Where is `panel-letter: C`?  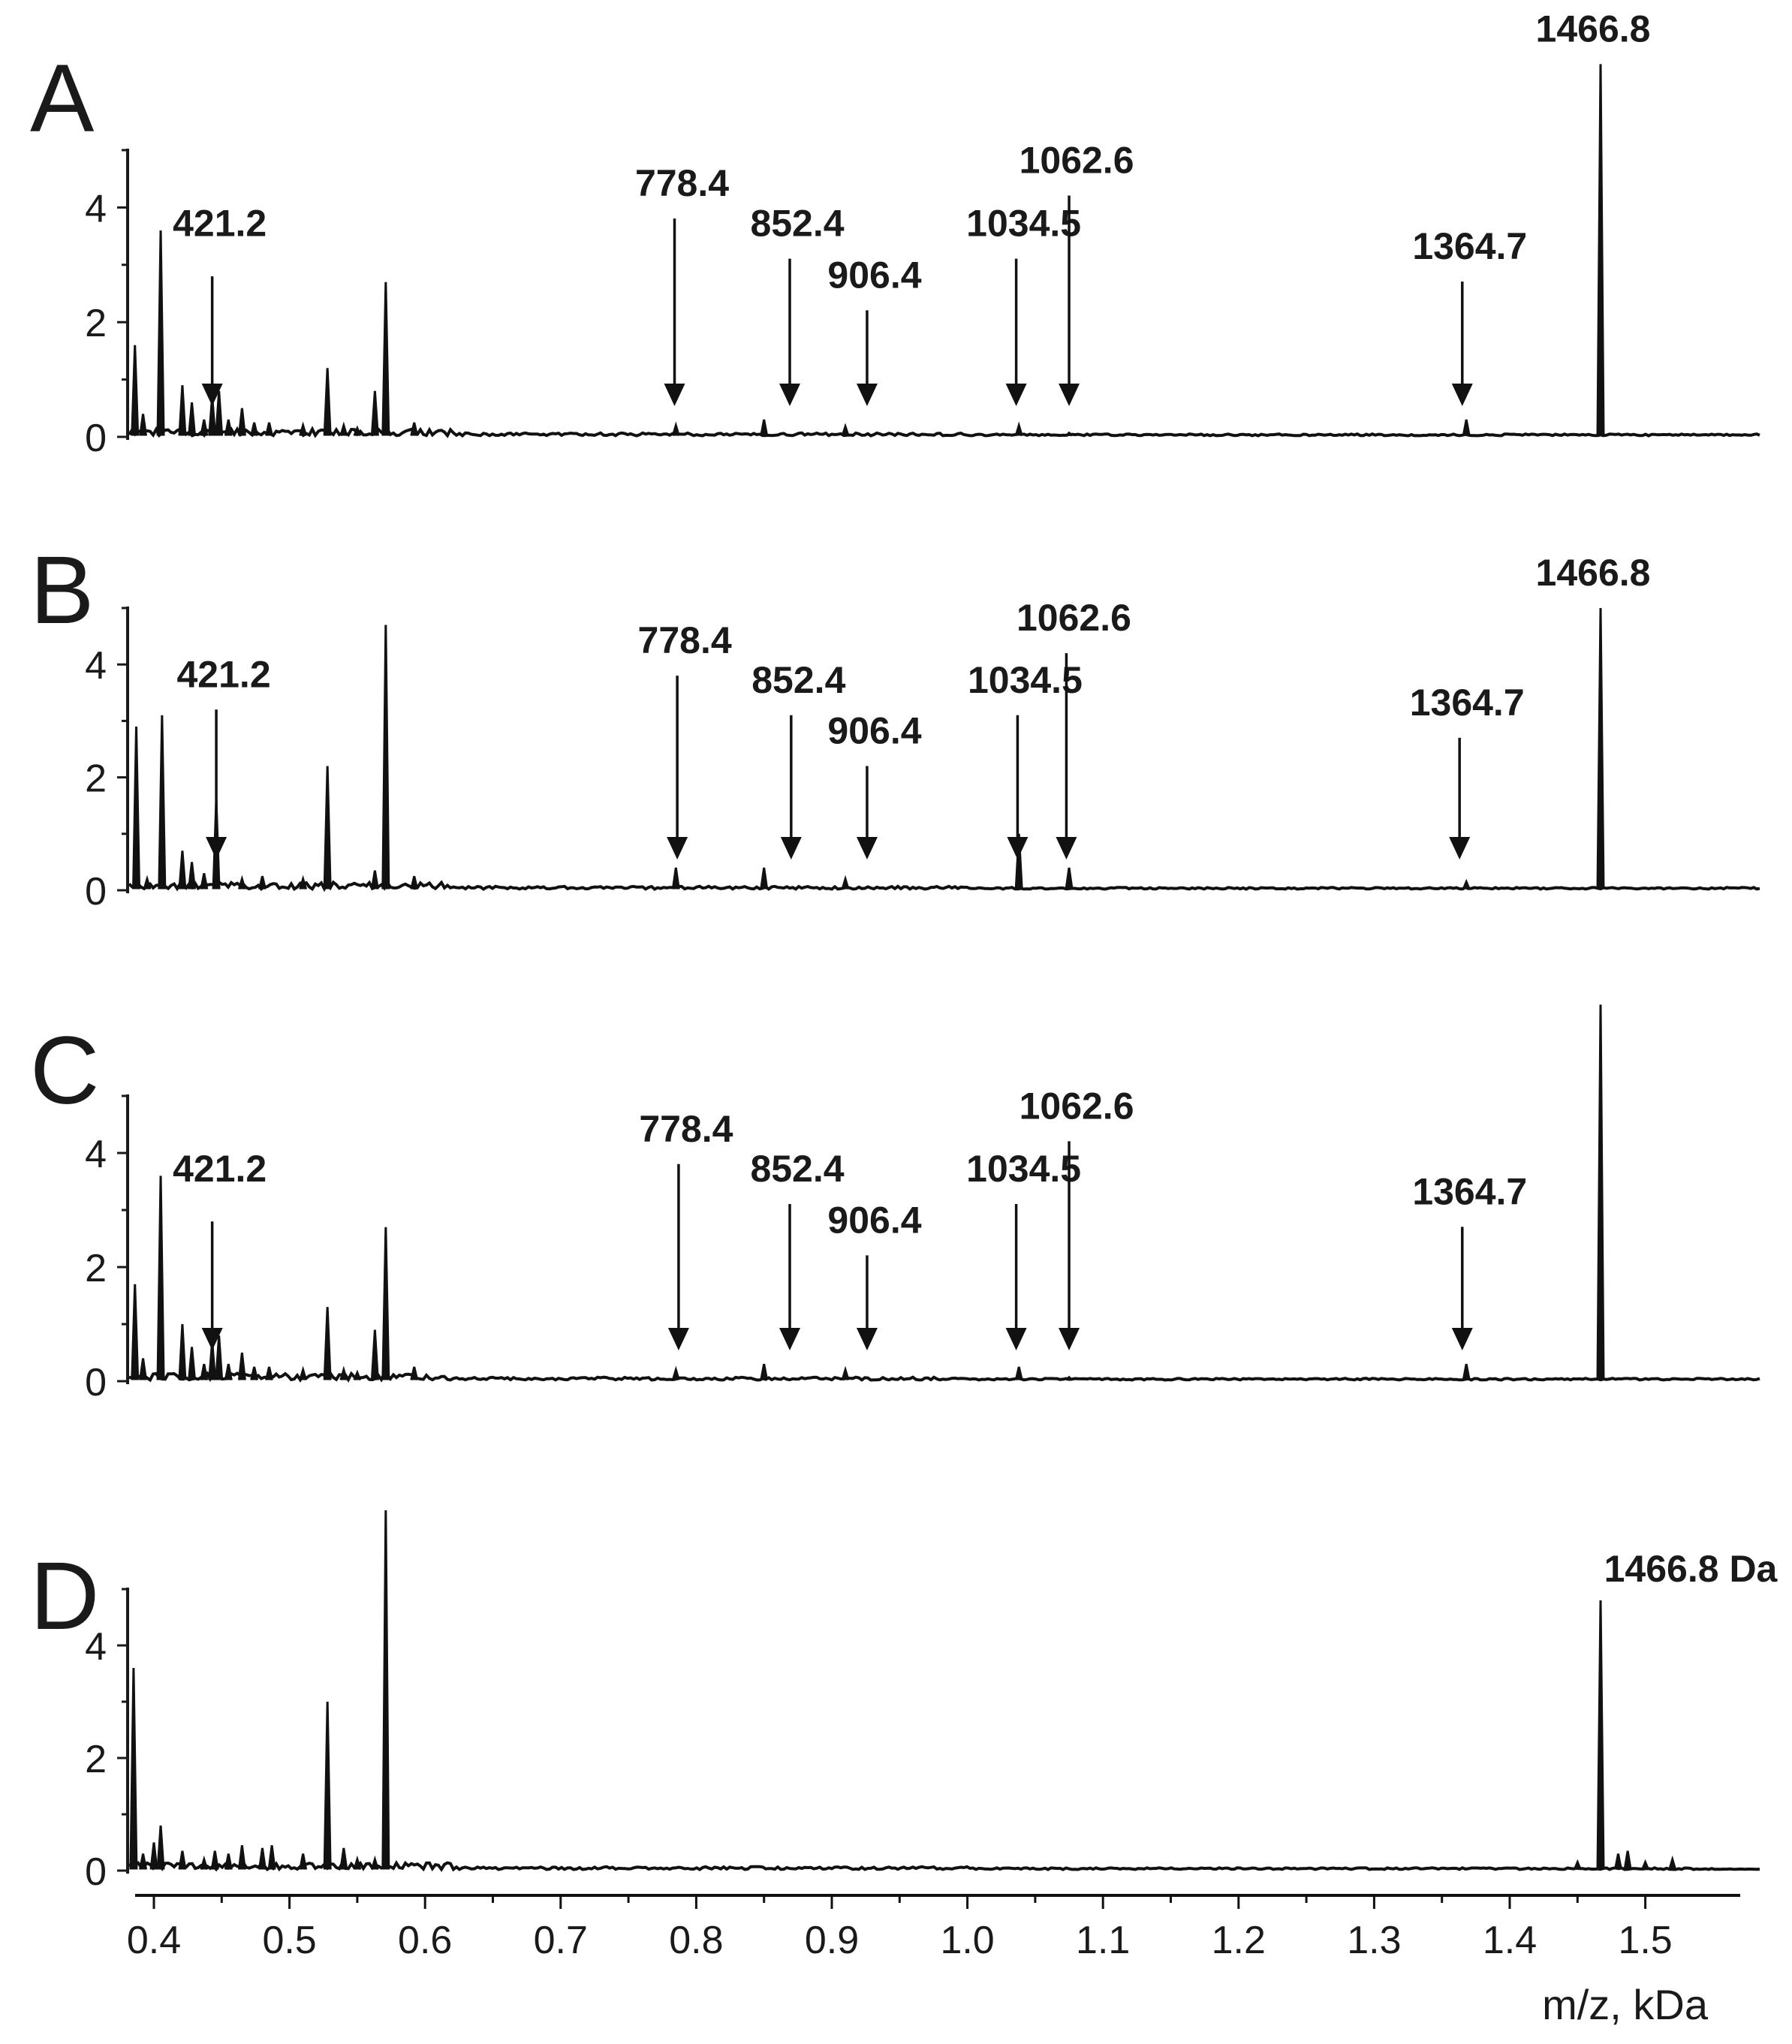
panel-letter: C is located at coordinates (64, 1071).